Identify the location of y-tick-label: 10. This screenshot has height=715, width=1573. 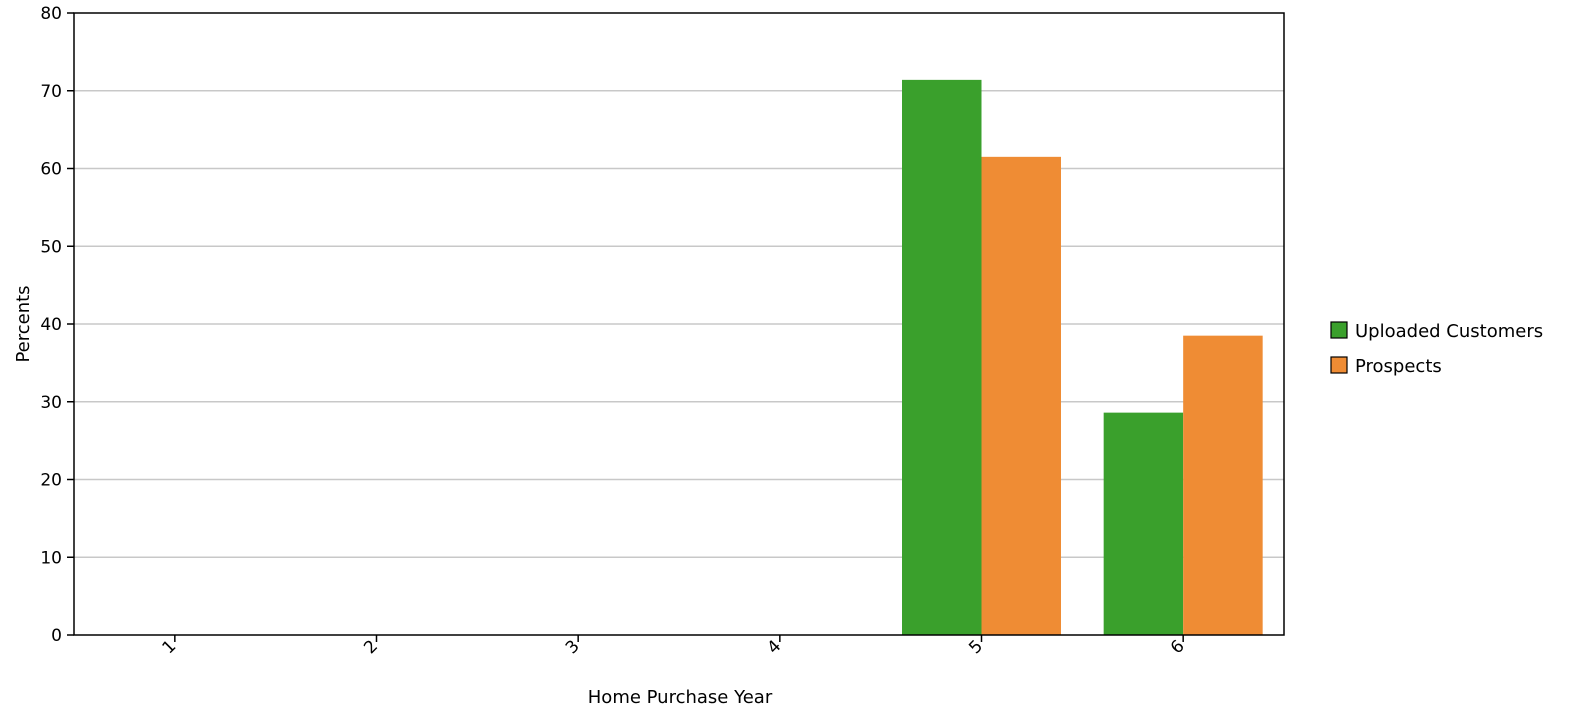
(51, 558).